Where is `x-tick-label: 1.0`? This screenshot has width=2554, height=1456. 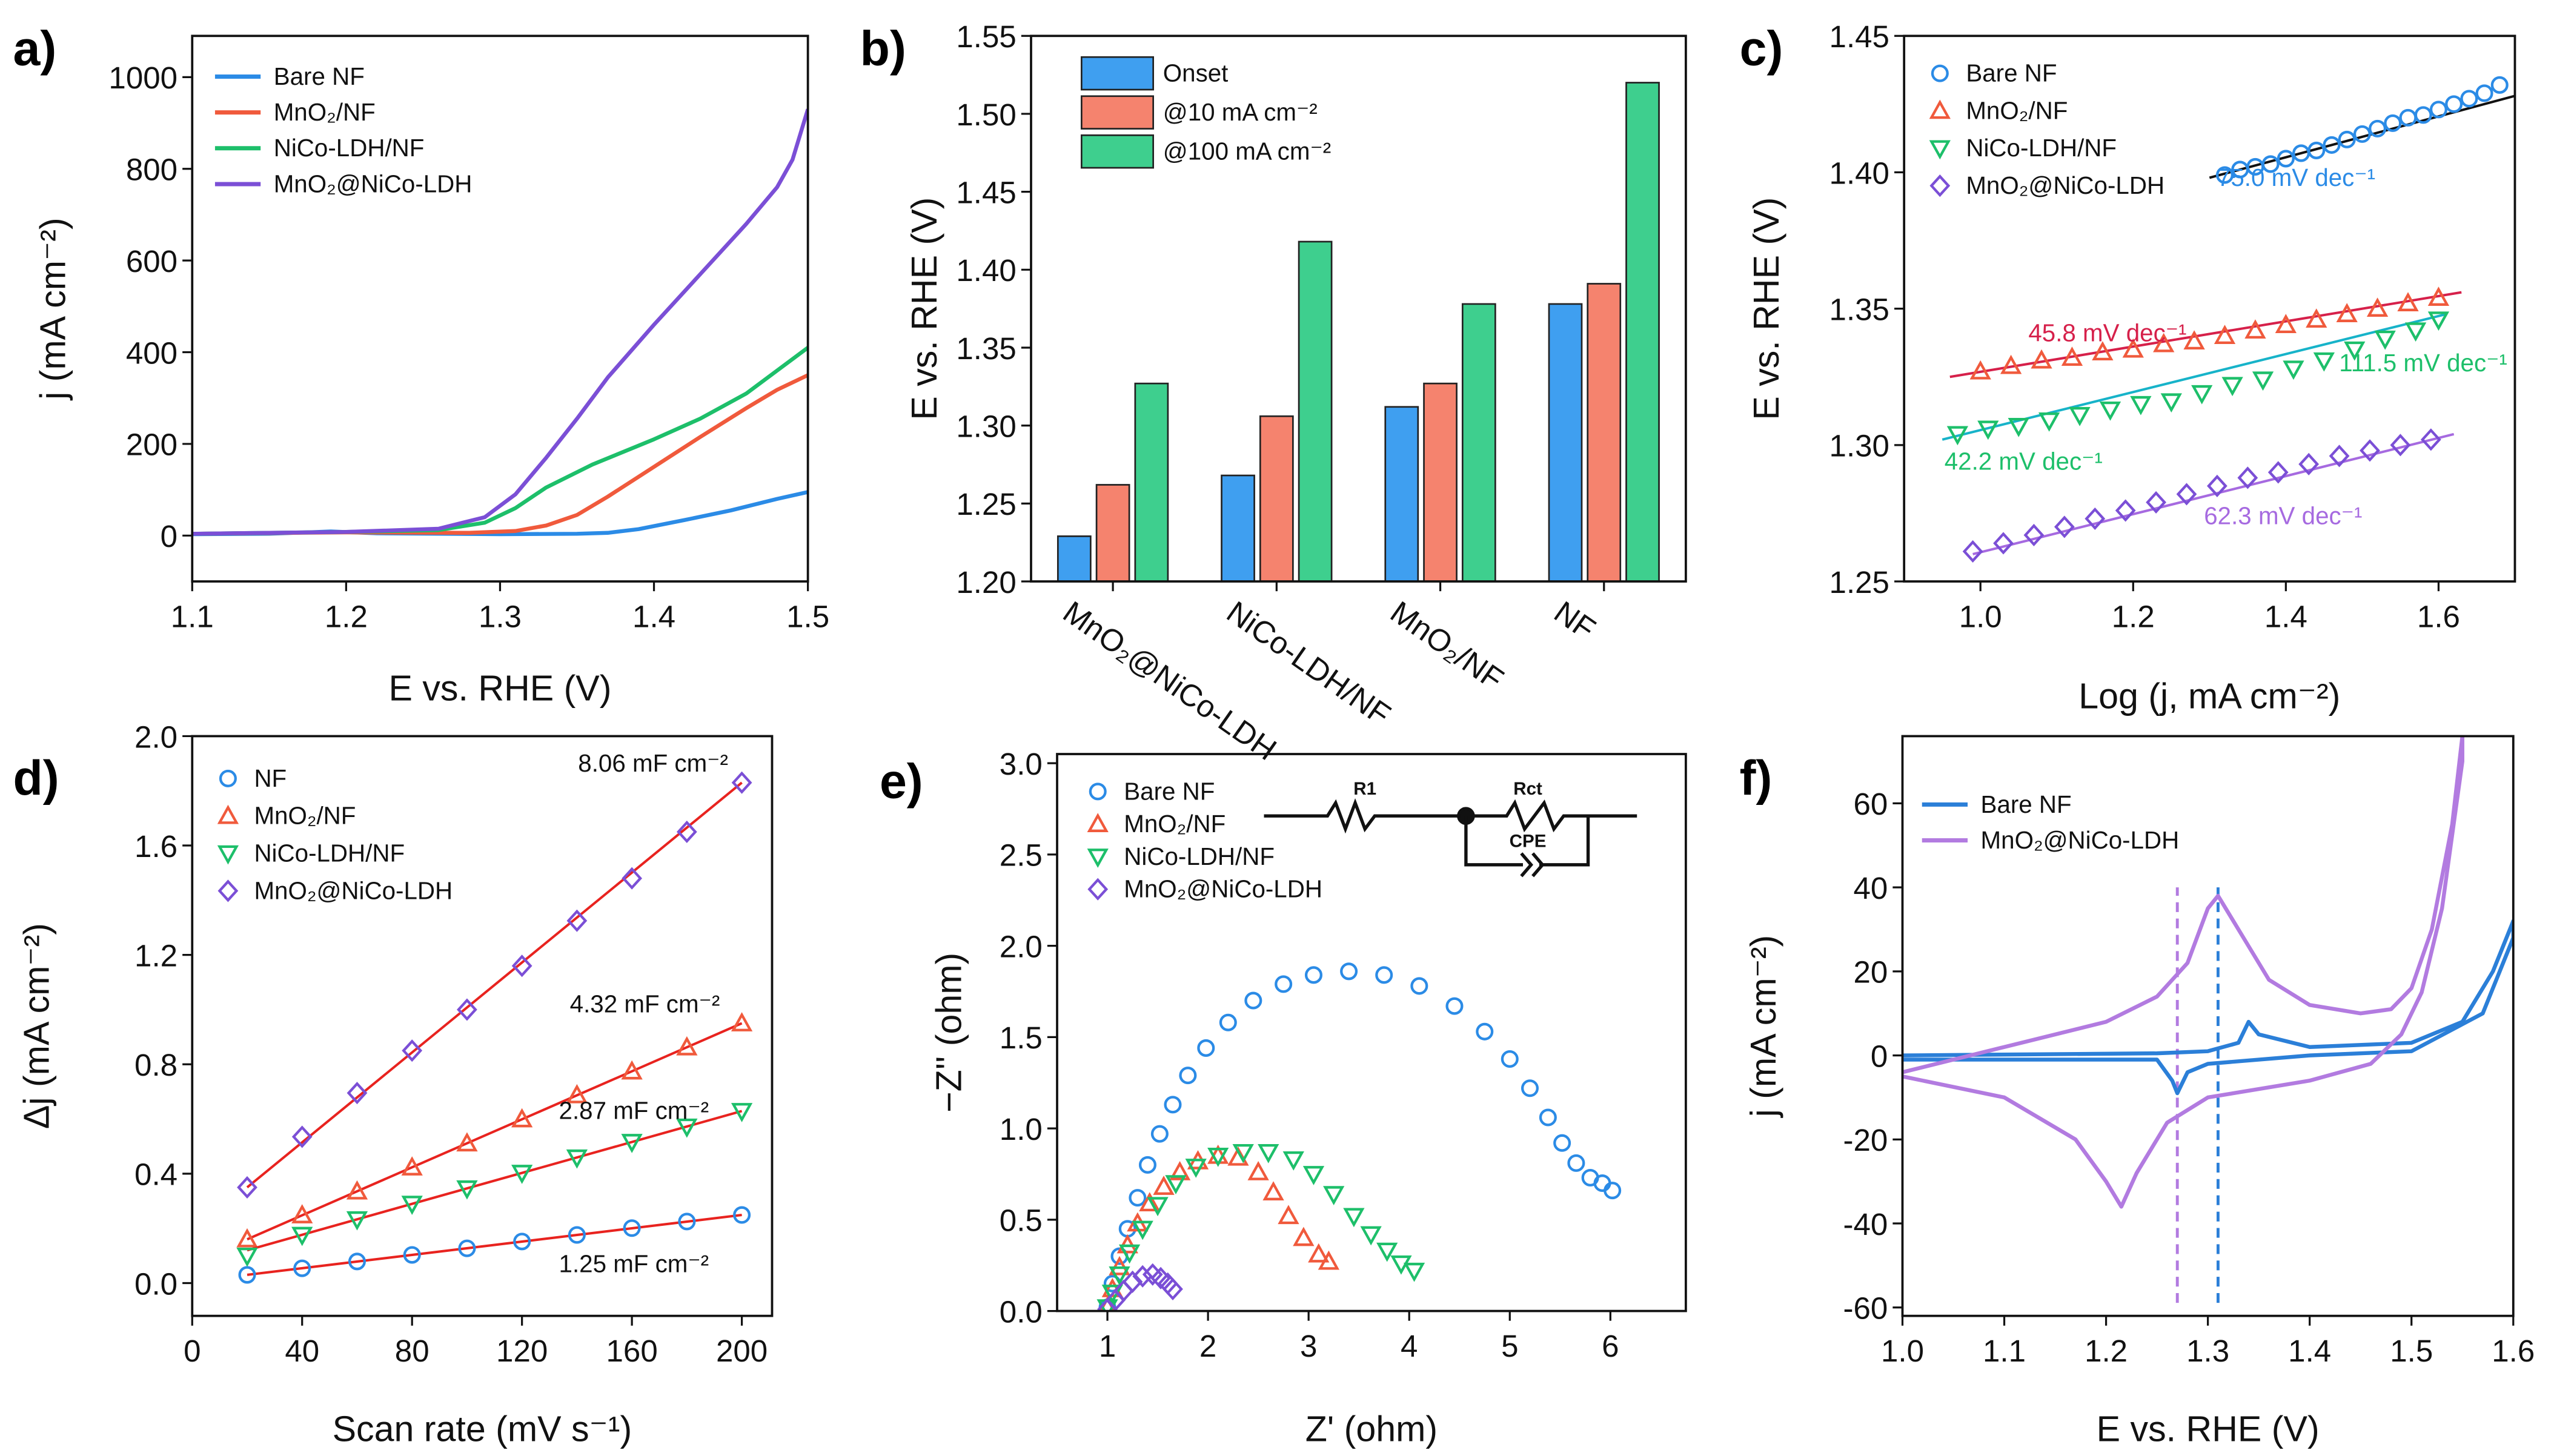
x-tick-label: 1.0 is located at coordinates (1980, 616).